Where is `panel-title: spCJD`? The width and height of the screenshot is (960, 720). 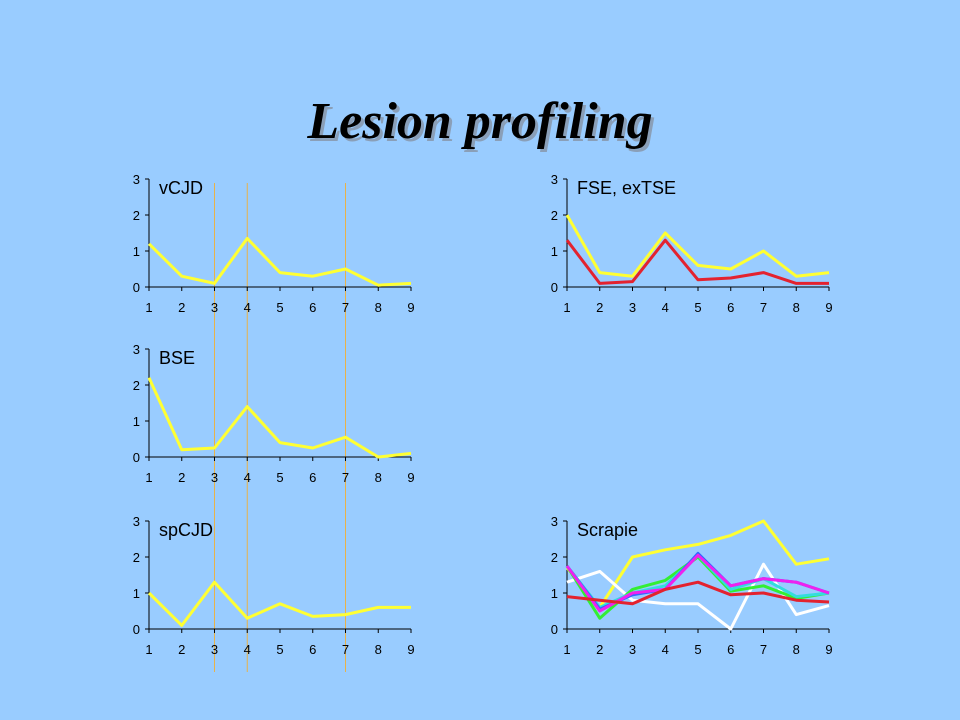 panel-title: spCJD is located at coordinates (186, 530).